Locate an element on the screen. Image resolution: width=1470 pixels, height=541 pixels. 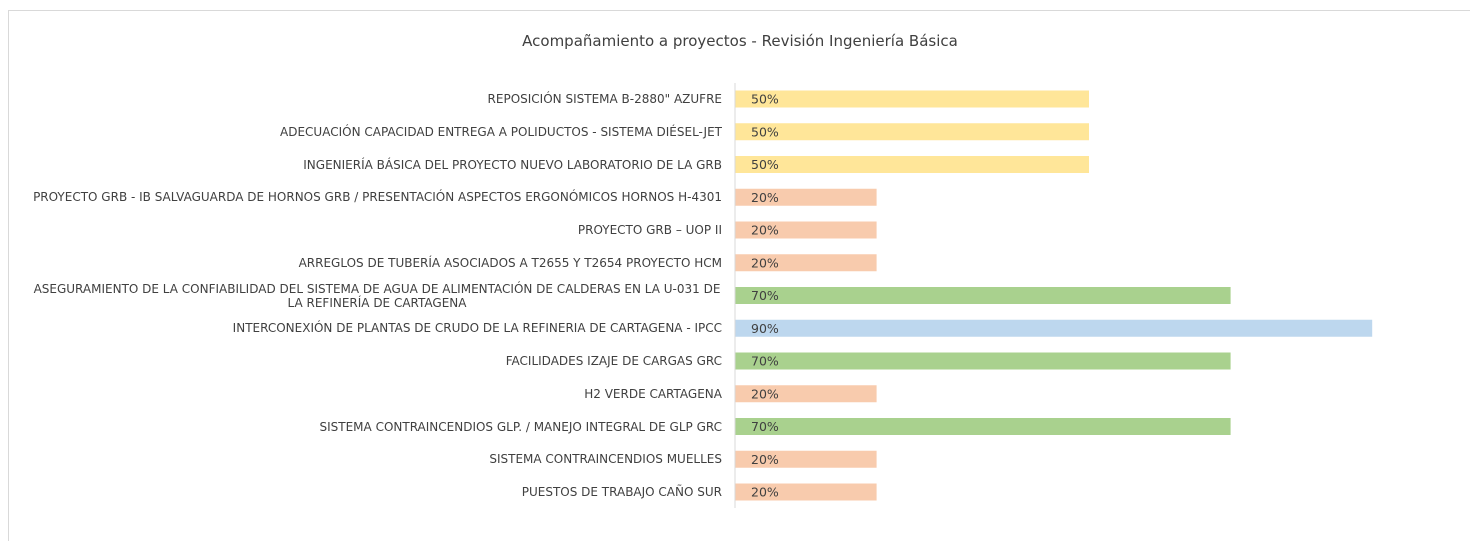
category-text: PROYECTO GRB – UOP II is located at coordinates (649, 230).